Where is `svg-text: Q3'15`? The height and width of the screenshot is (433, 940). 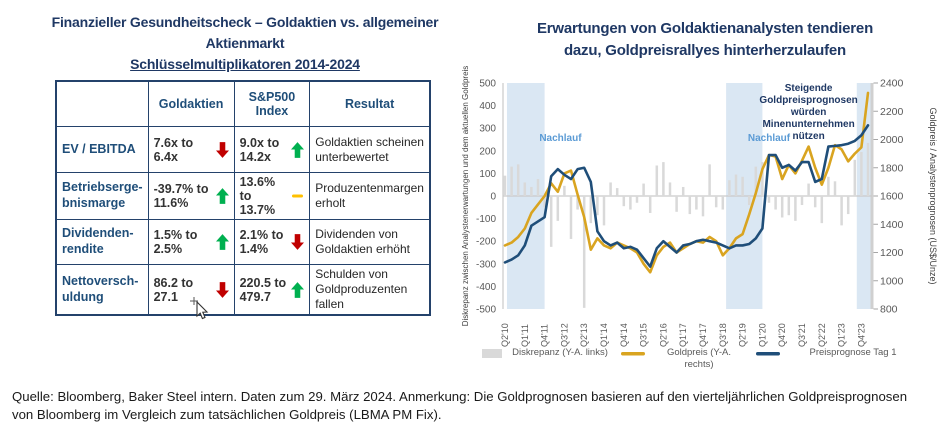 svg-text: Q3'15 is located at coordinates (644, 335).